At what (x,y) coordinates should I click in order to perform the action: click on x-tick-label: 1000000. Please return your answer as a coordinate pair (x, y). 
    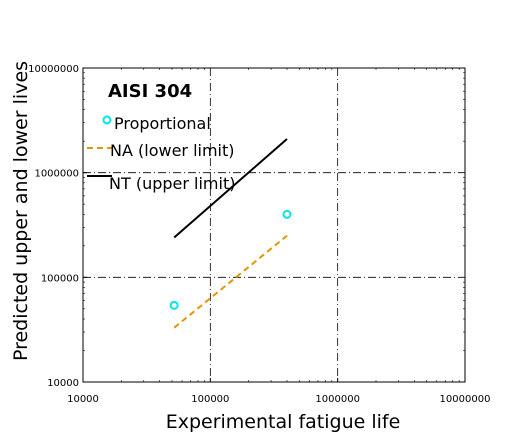
    Looking at the image, I should click on (337, 399).